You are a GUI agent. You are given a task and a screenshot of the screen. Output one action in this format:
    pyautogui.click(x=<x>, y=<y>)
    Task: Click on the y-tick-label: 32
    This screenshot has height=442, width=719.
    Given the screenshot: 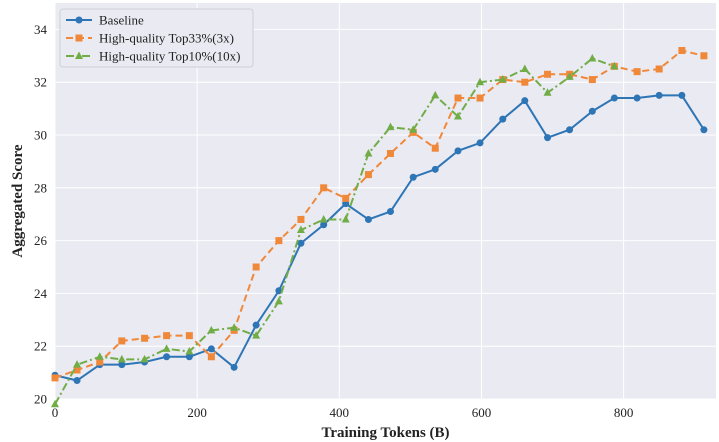 What is the action you would take?
    pyautogui.click(x=40, y=82)
    